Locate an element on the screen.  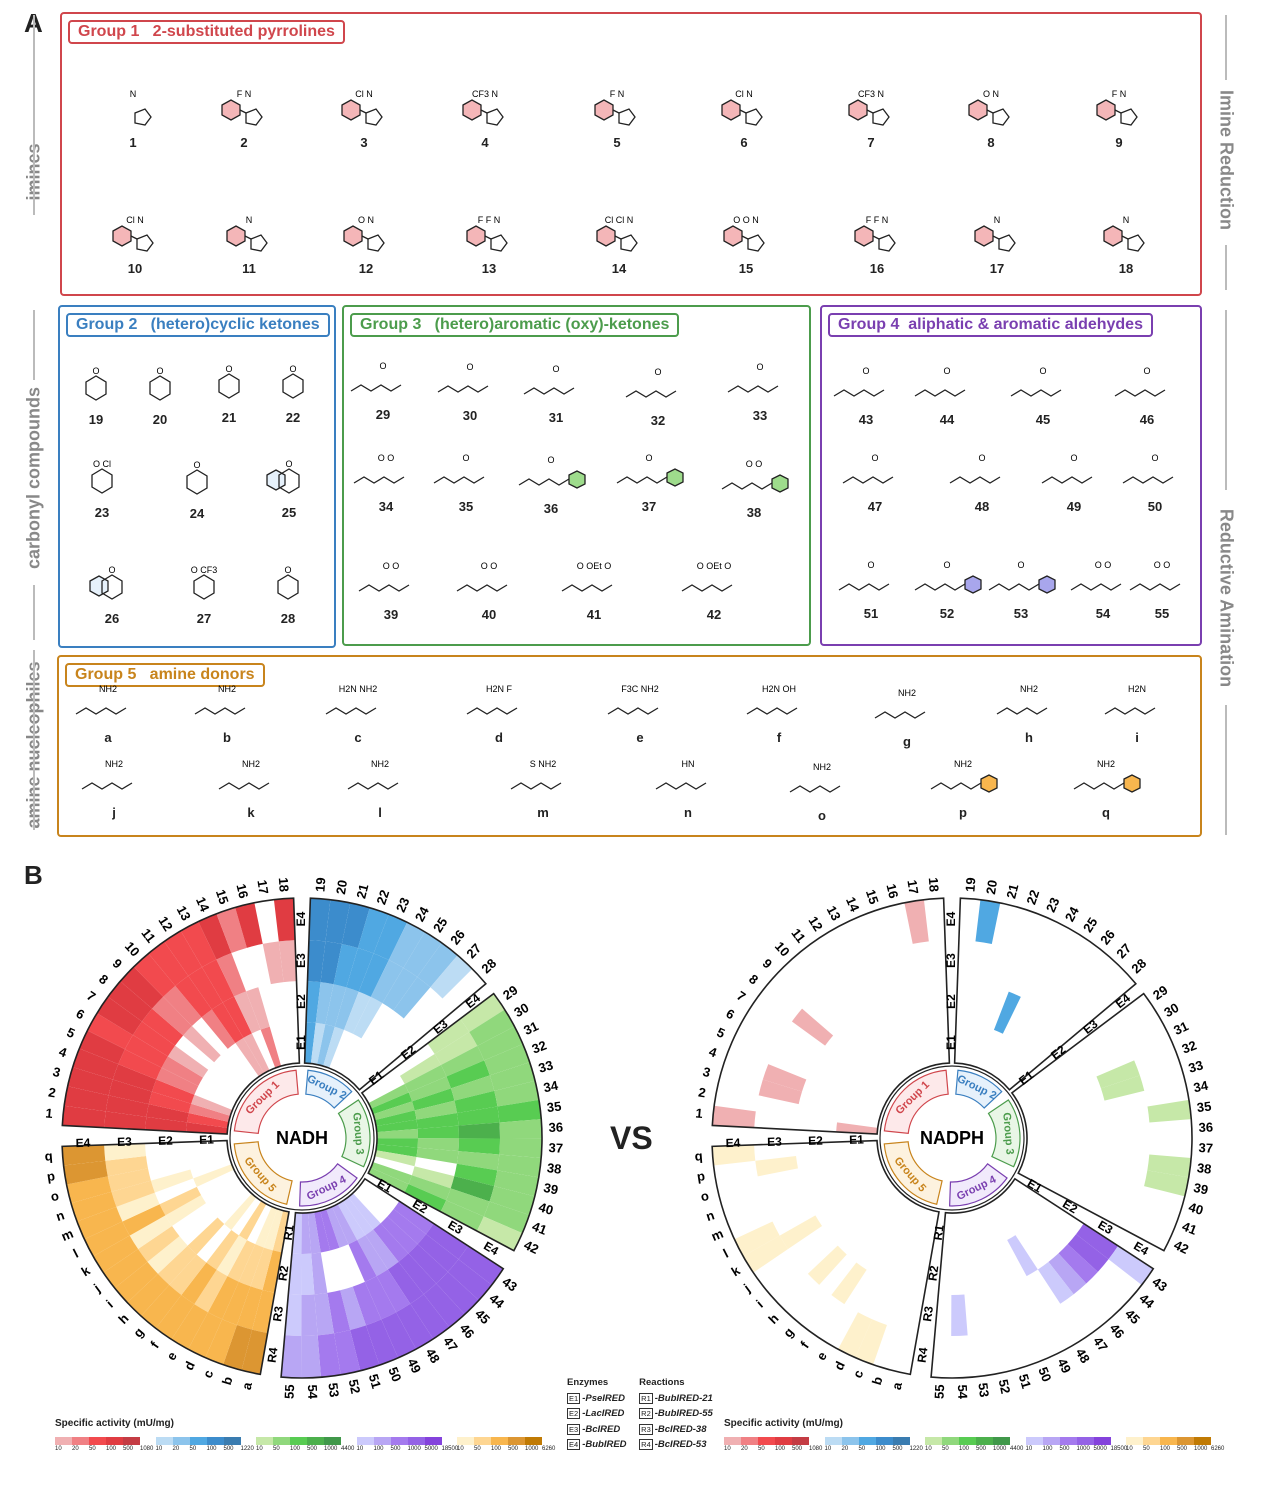
atom-labels: S NH2 is located at coordinates (543, 764).